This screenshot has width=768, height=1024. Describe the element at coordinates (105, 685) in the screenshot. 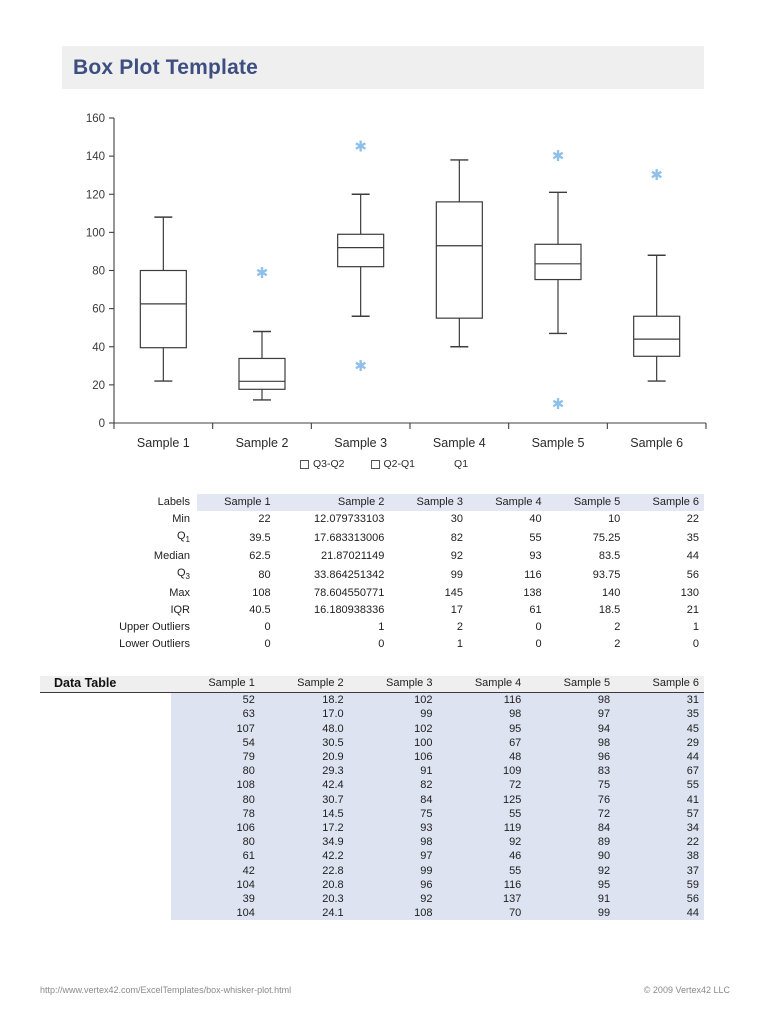

I see `data-table-title: Data Table` at that location.